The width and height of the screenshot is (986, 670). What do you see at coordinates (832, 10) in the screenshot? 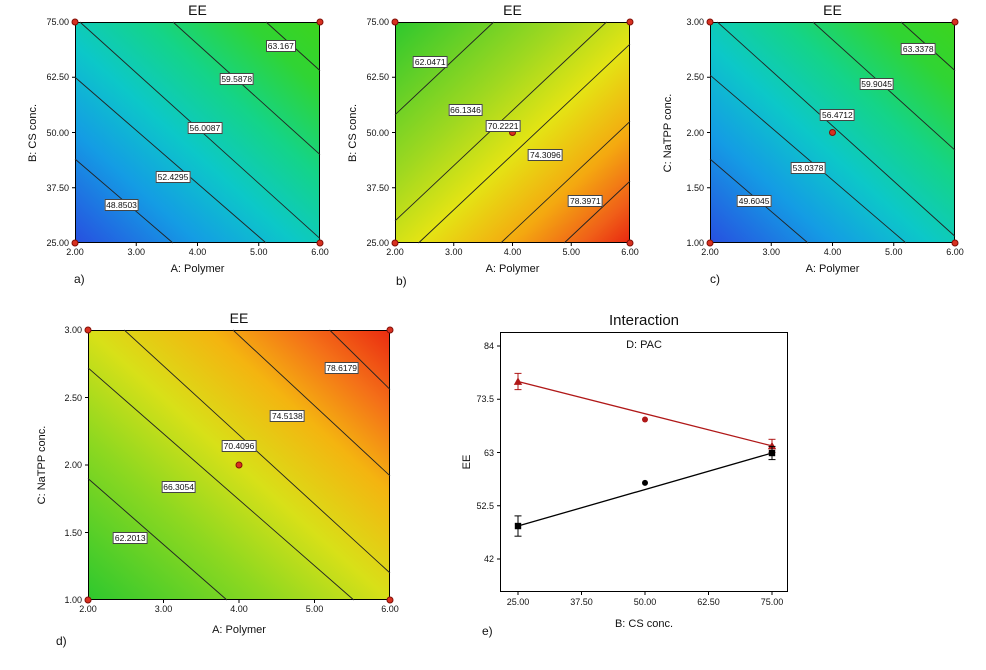
I see `plot-title-c: EE` at bounding box center [832, 10].